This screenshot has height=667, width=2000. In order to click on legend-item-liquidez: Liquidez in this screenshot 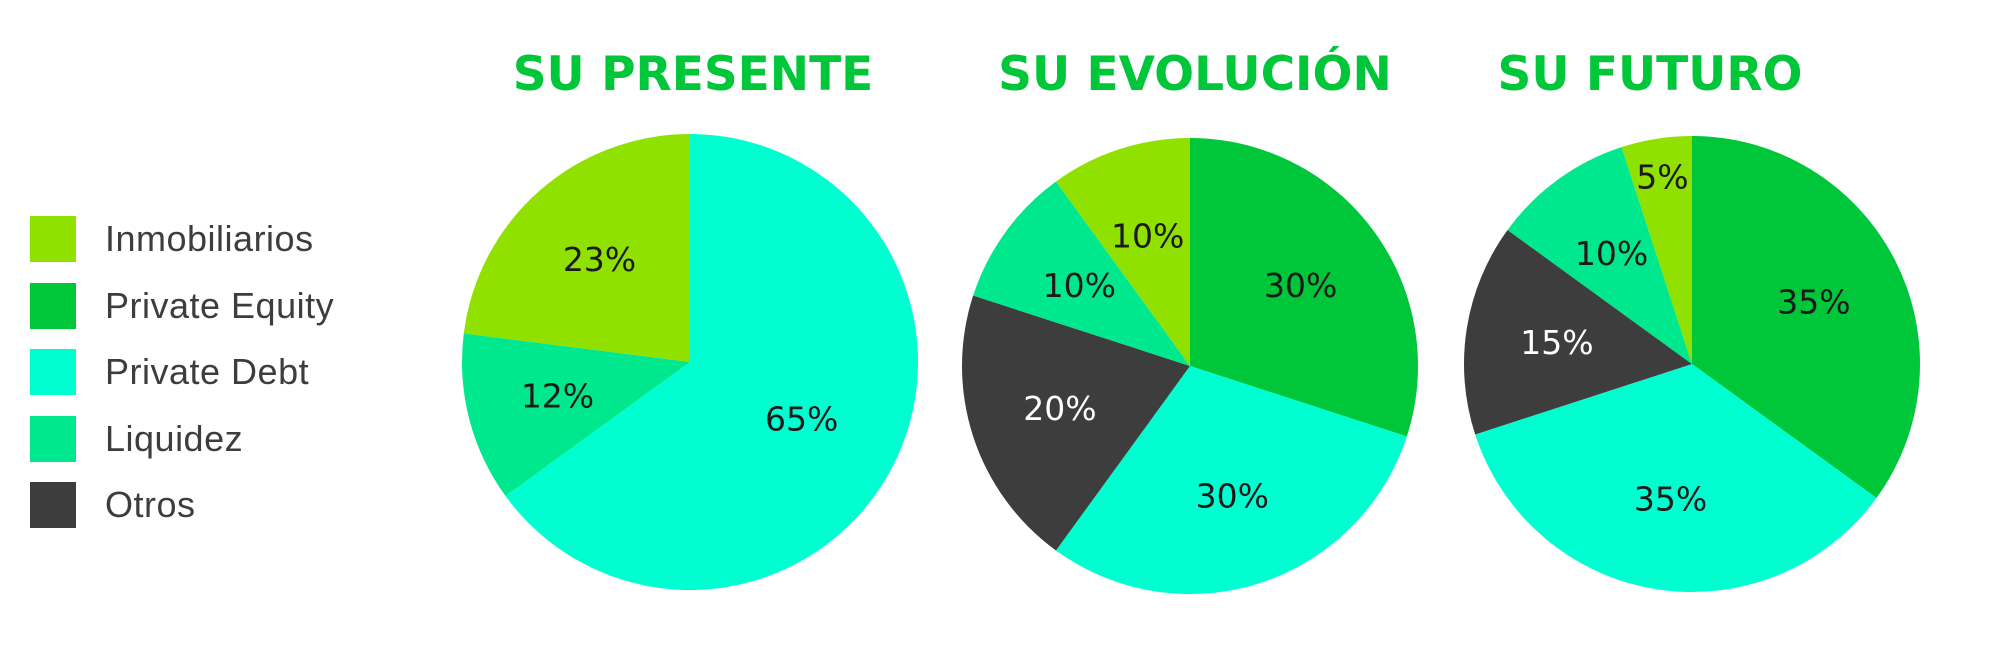, I will do `click(182, 439)`.